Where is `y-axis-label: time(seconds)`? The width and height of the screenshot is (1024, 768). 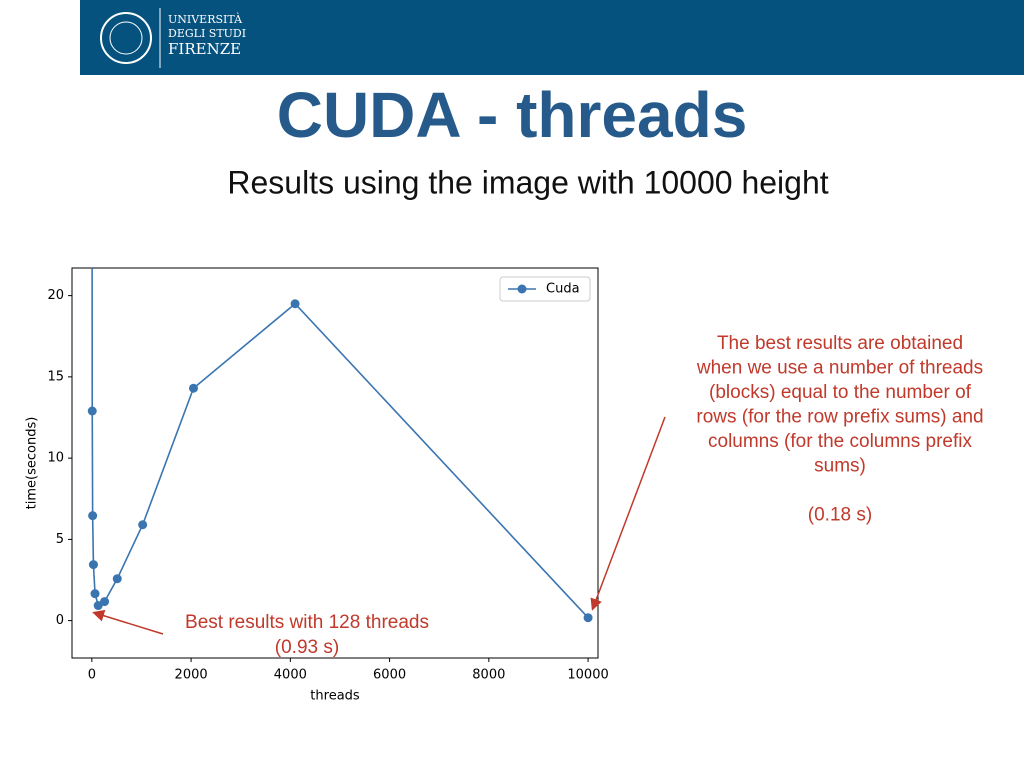 y-axis-label: time(seconds) is located at coordinates (32, 463).